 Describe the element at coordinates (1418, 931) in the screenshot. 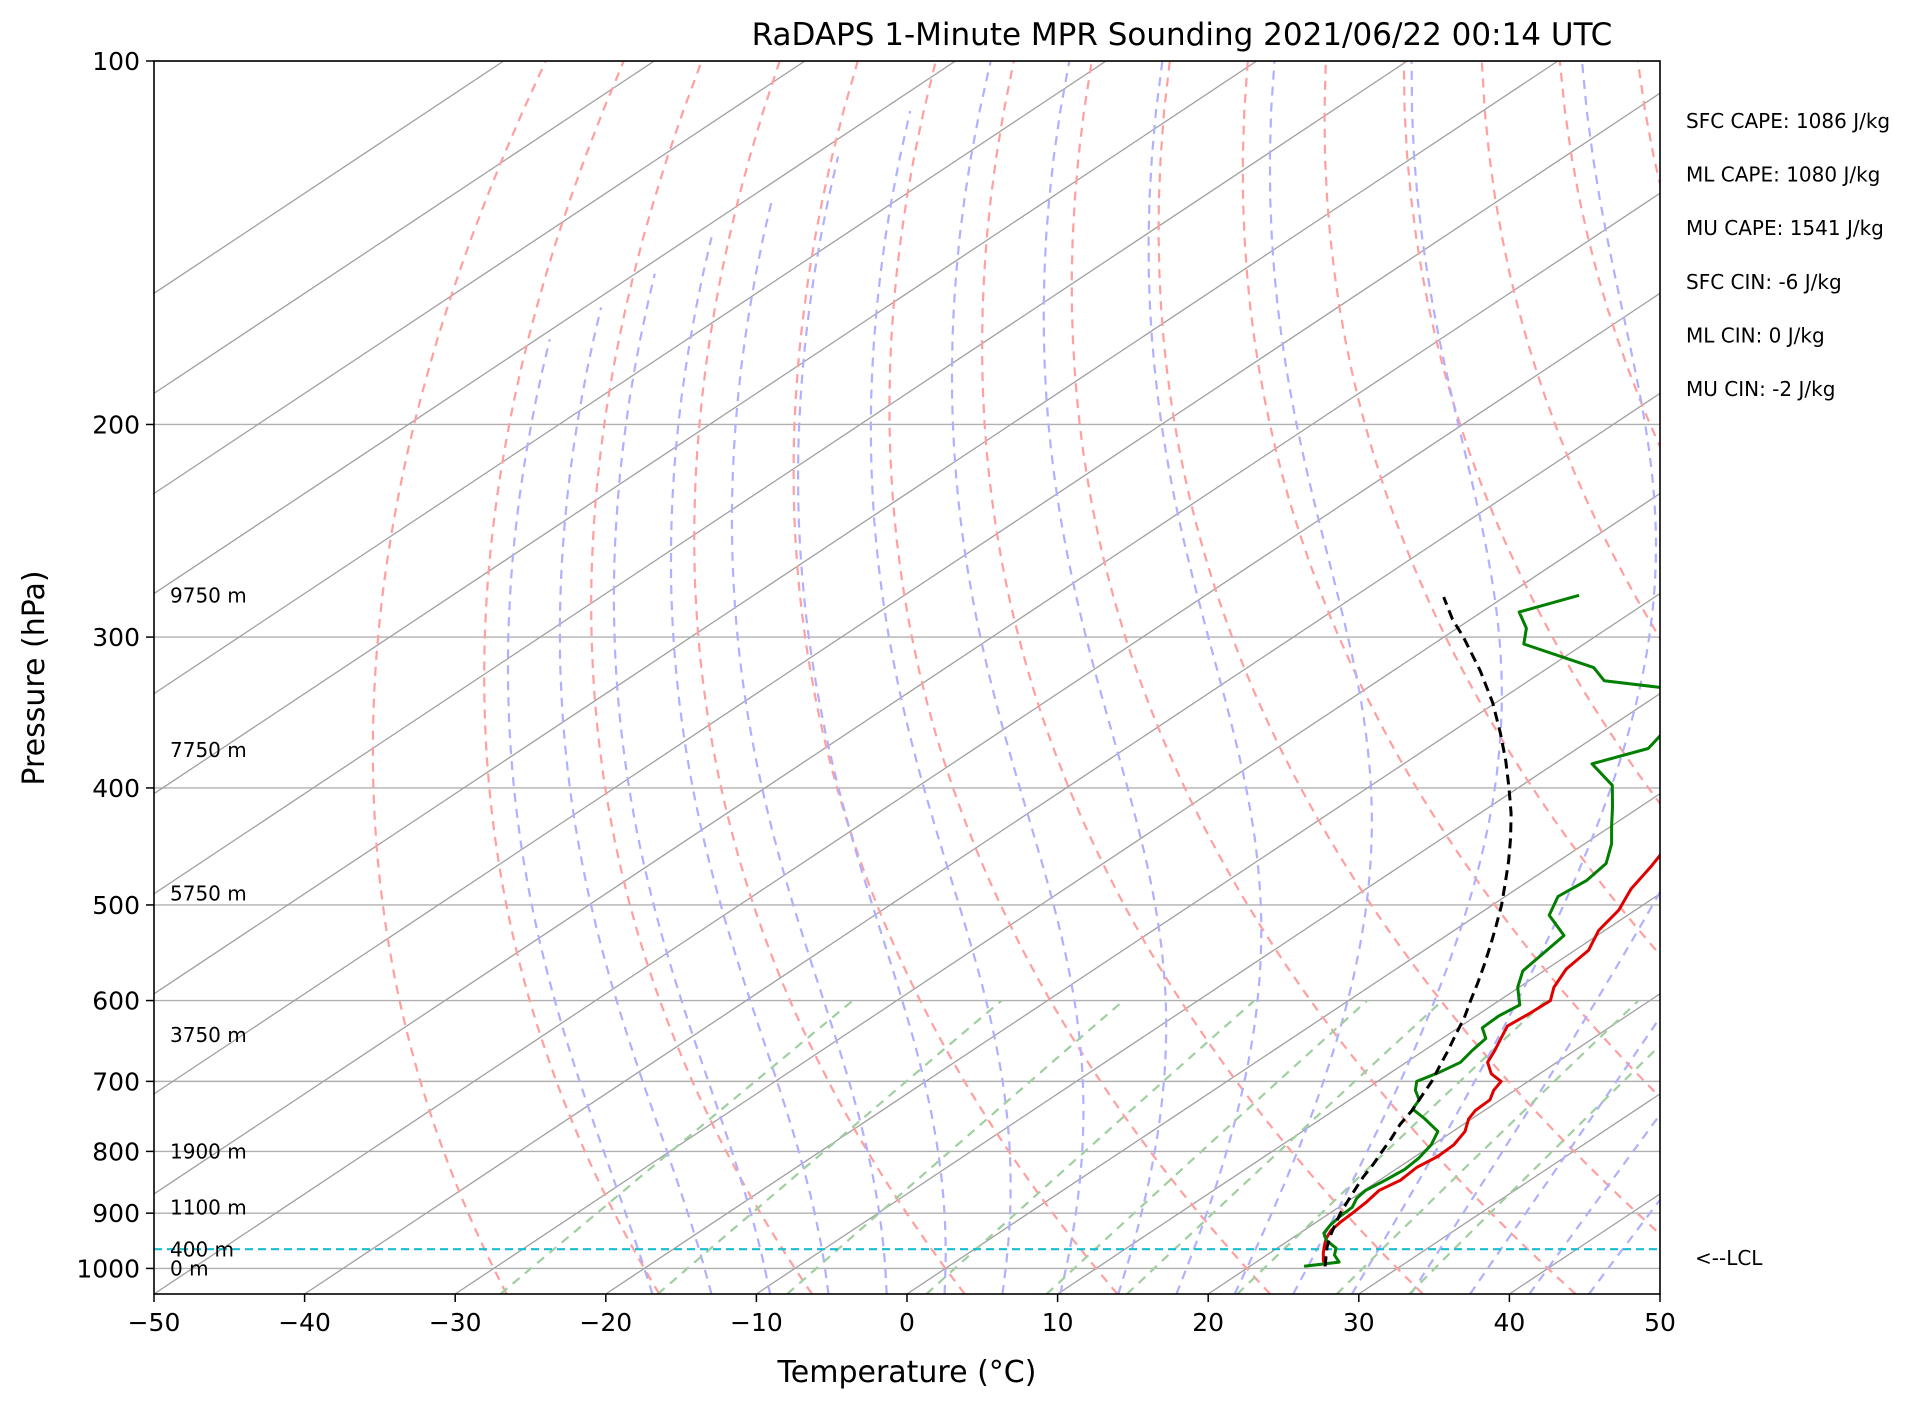

I see `parcel-profile` at that location.